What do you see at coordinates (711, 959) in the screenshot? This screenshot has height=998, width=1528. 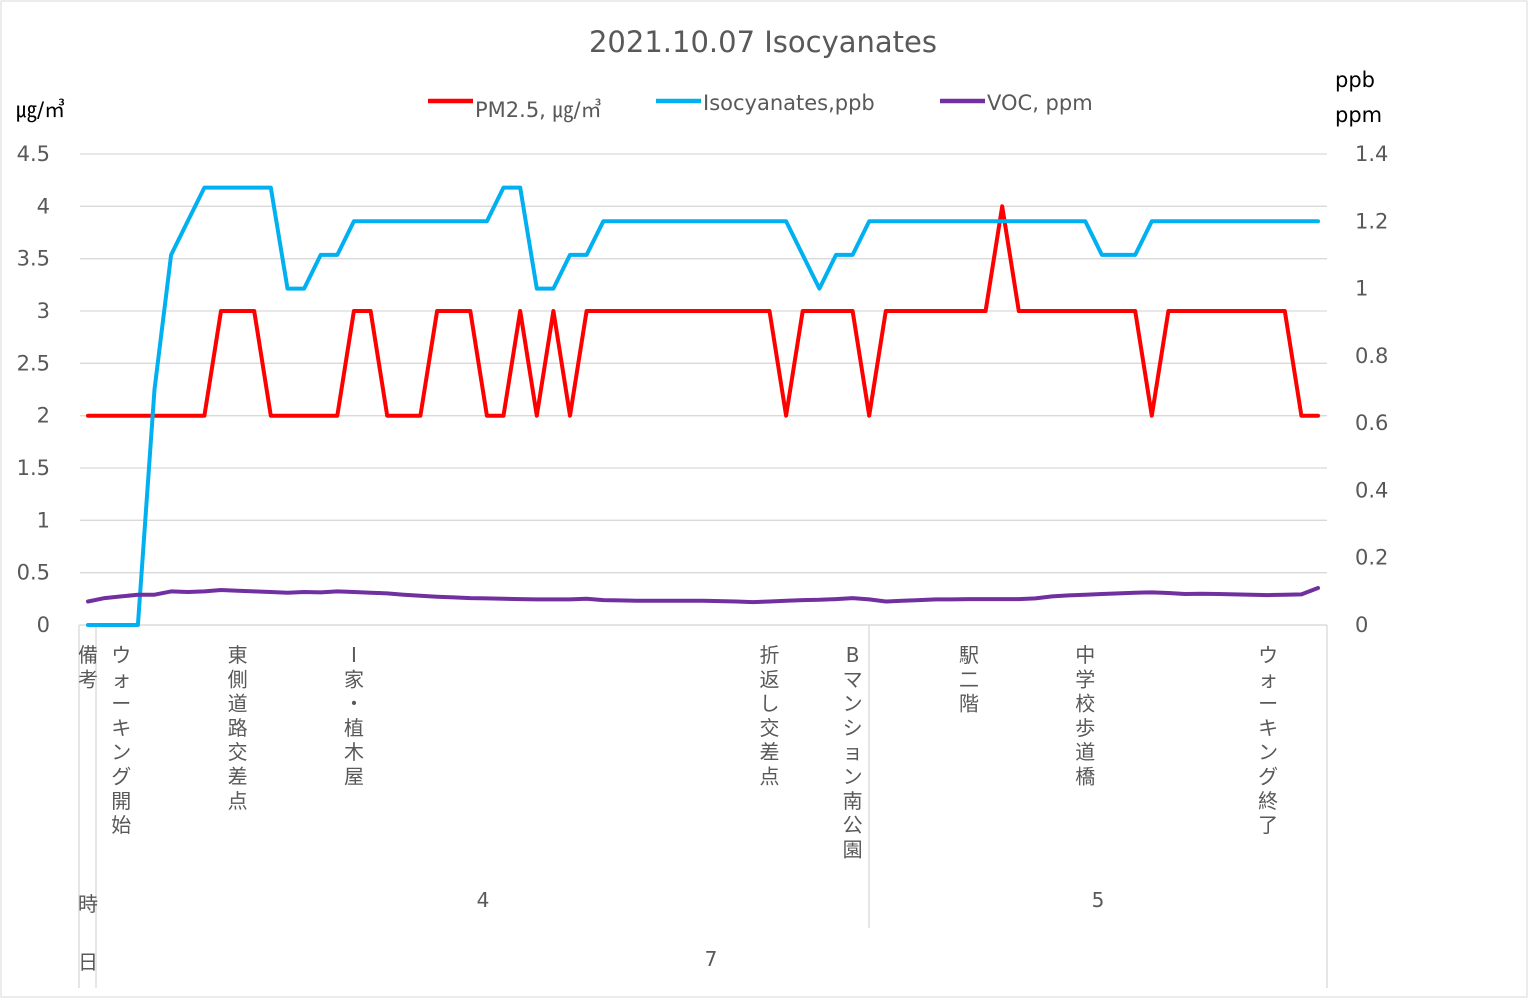 I see `day-group-label: 7` at bounding box center [711, 959].